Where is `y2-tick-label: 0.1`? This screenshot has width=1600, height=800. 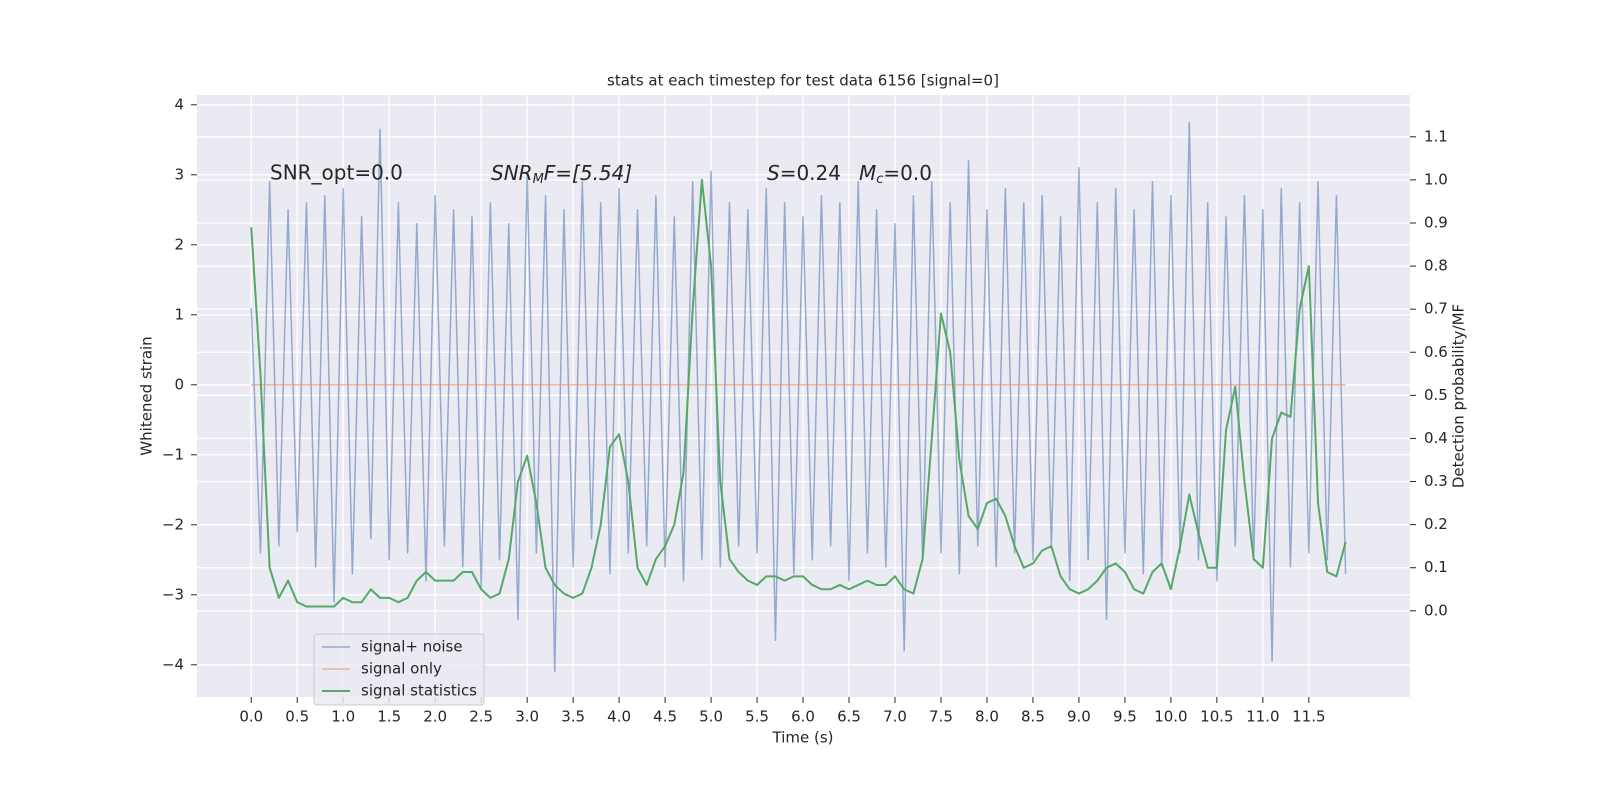
y2-tick-label: 0.1 is located at coordinates (1436, 567).